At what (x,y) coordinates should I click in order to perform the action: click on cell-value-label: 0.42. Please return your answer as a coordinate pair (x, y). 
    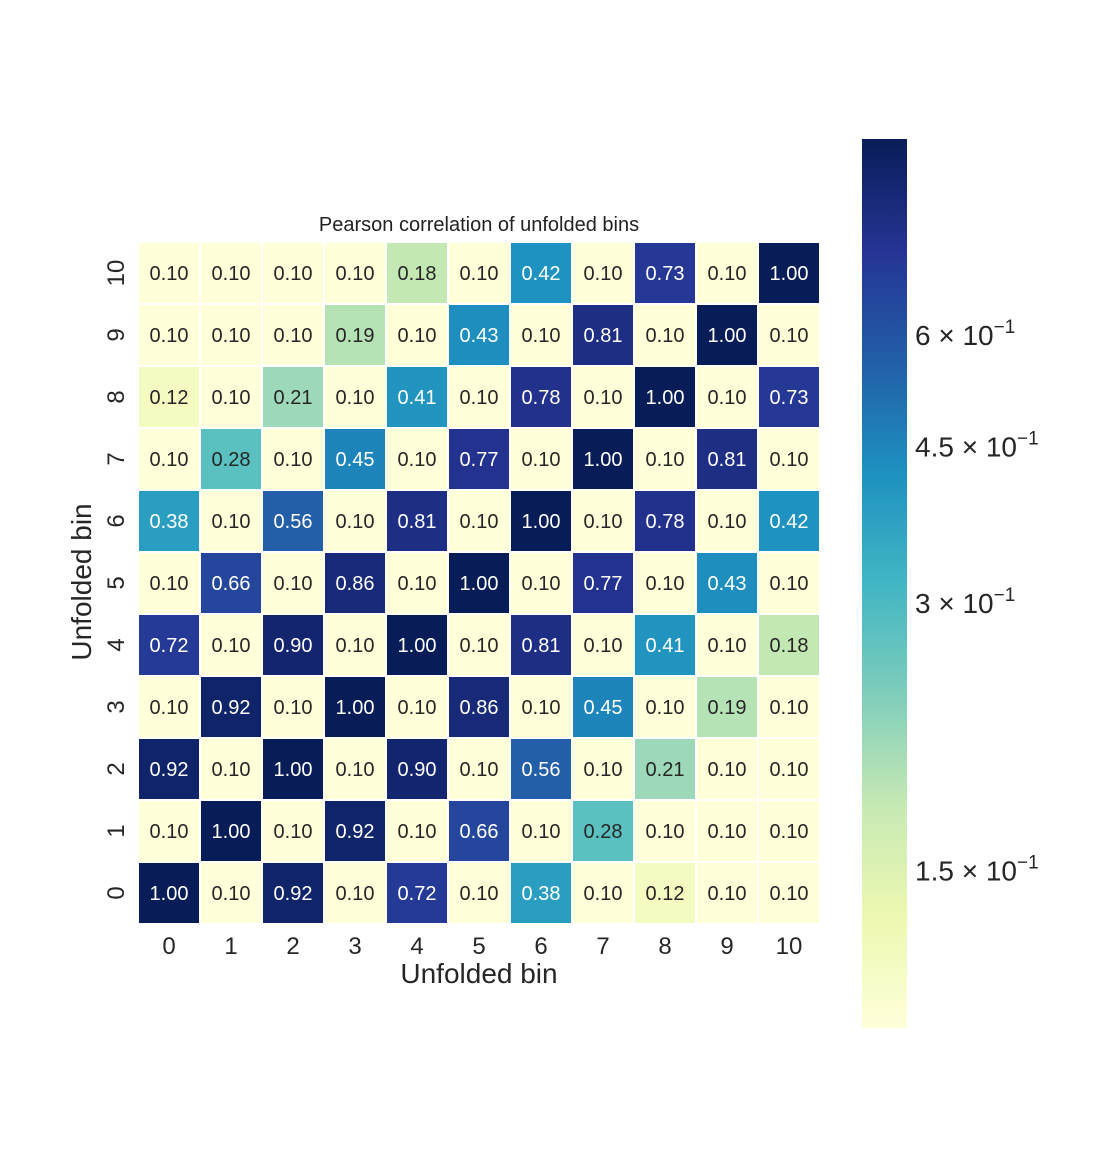
    Looking at the image, I should click on (541, 274).